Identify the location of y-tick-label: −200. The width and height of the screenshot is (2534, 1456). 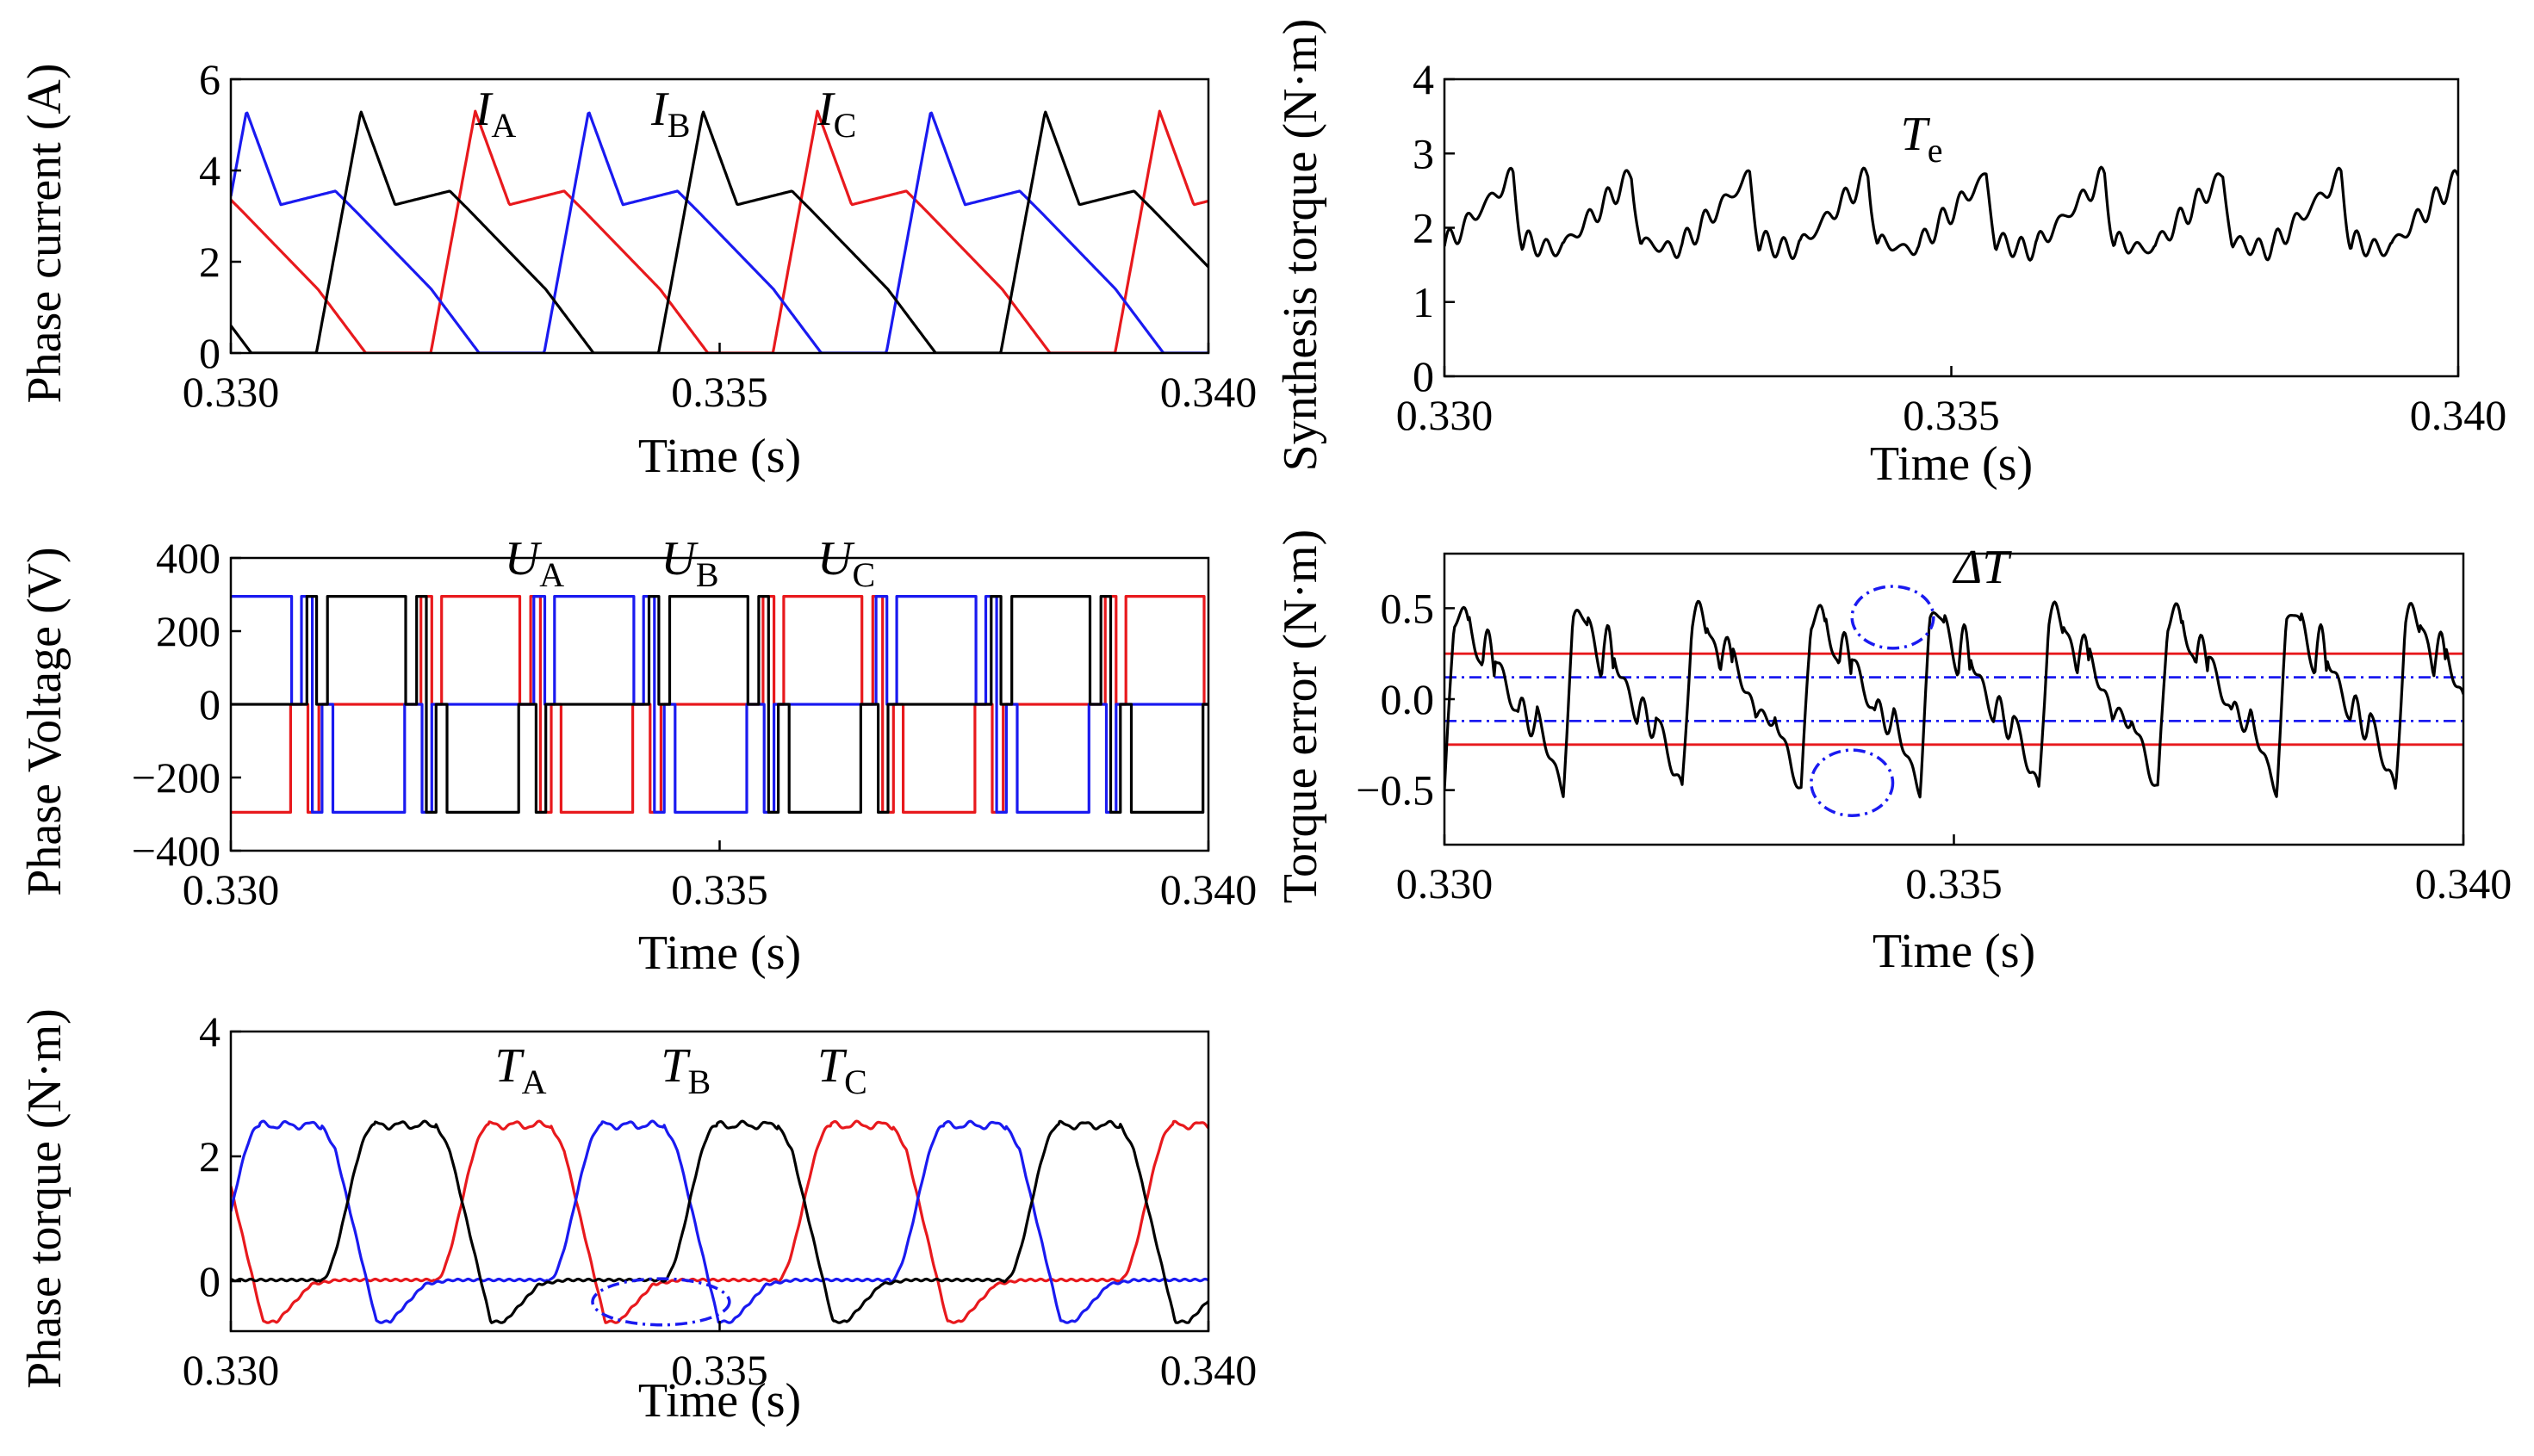
(176, 778).